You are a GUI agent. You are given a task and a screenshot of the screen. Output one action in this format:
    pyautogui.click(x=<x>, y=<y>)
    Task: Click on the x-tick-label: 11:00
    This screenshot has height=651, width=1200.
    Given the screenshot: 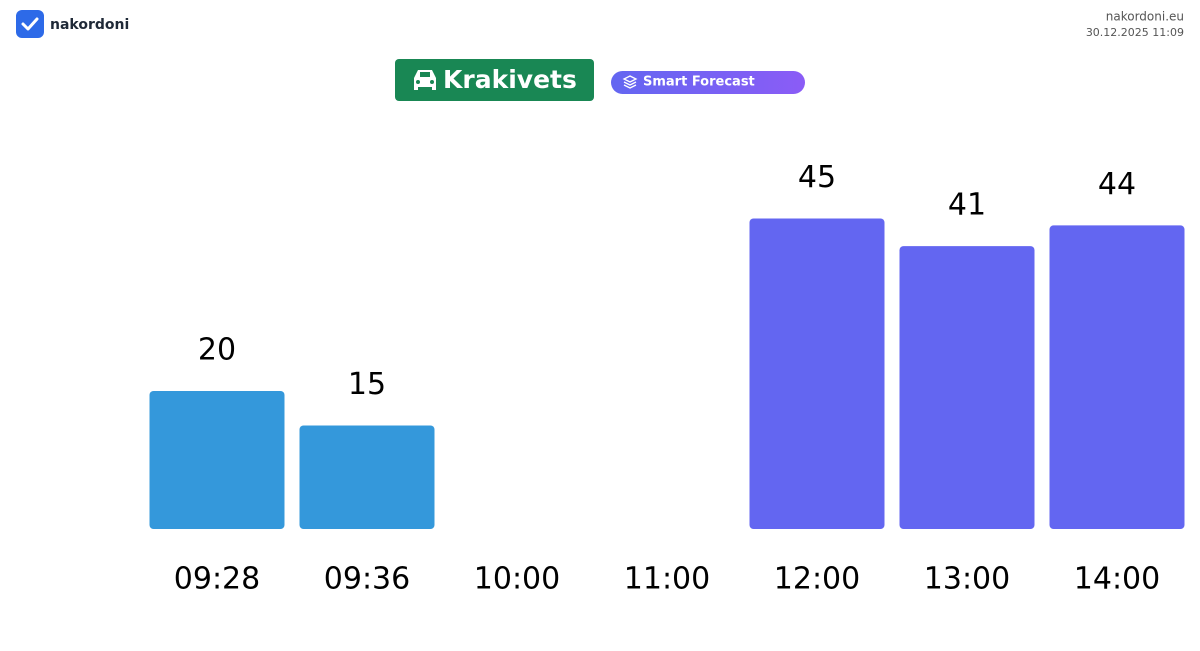 What is the action you would take?
    pyautogui.click(x=667, y=579)
    